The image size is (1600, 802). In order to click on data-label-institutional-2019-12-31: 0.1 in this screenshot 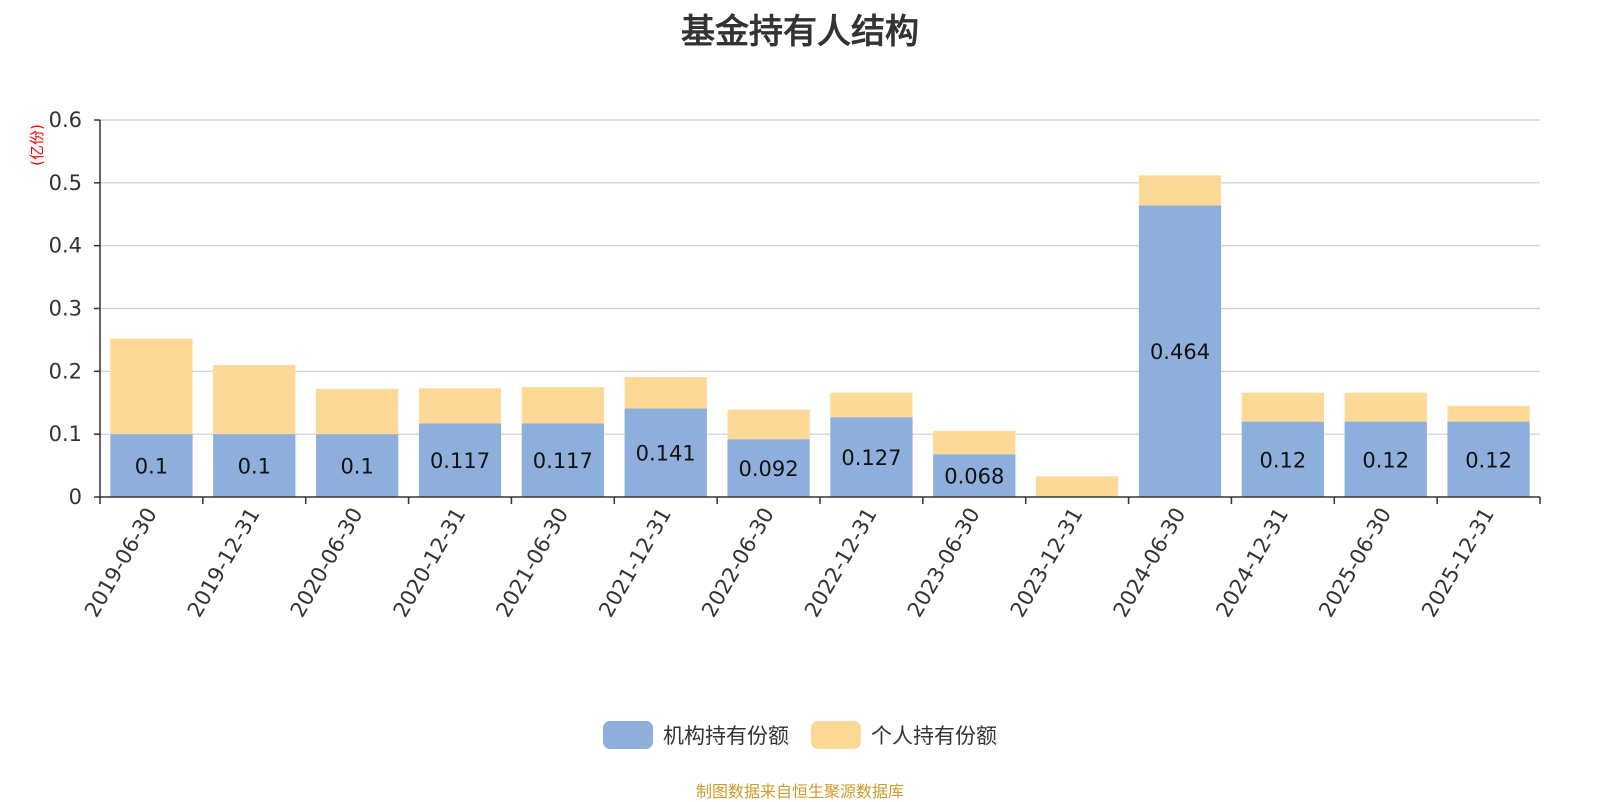, I will do `click(254, 467)`.